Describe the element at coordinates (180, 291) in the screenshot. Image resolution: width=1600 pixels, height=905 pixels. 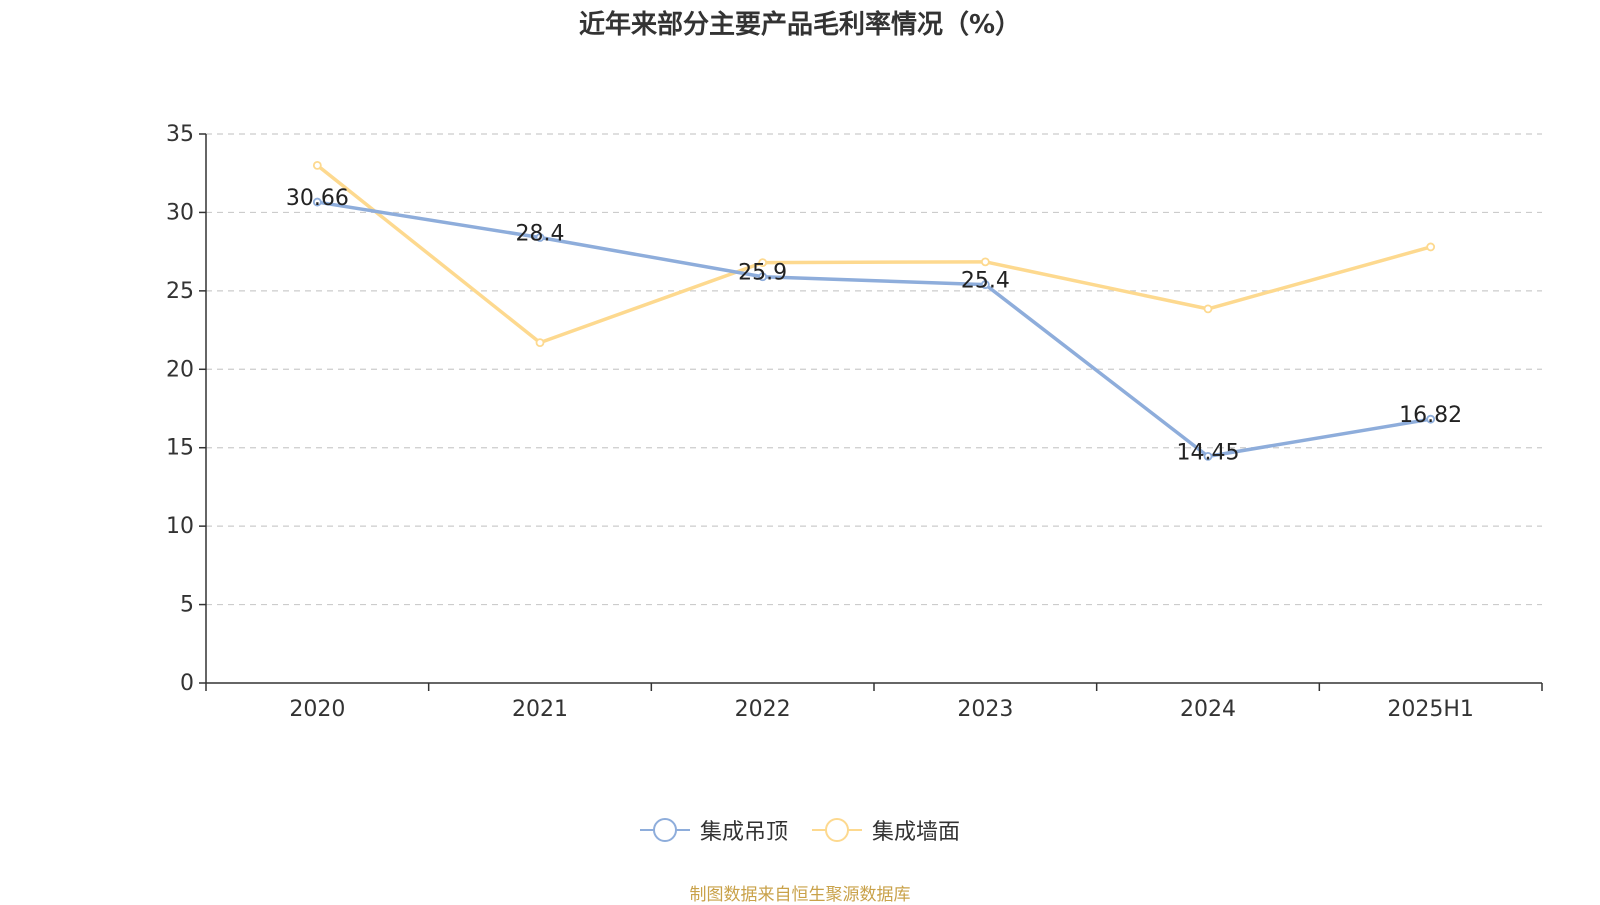
I see `y-tick-label: 25` at that location.